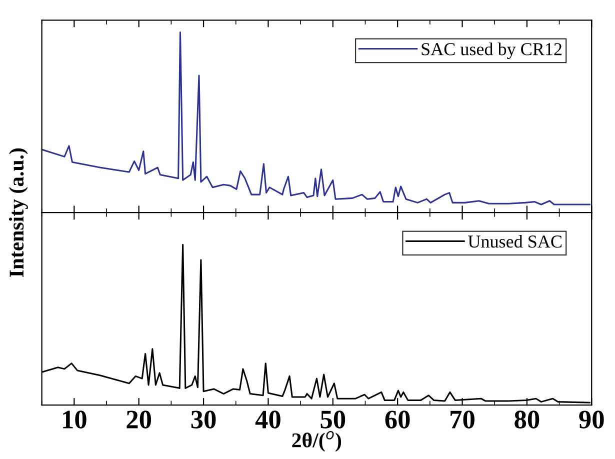 The width and height of the screenshot is (615, 459). Describe the element at coordinates (267, 419) in the screenshot. I see `x-tick-label: 40` at that location.